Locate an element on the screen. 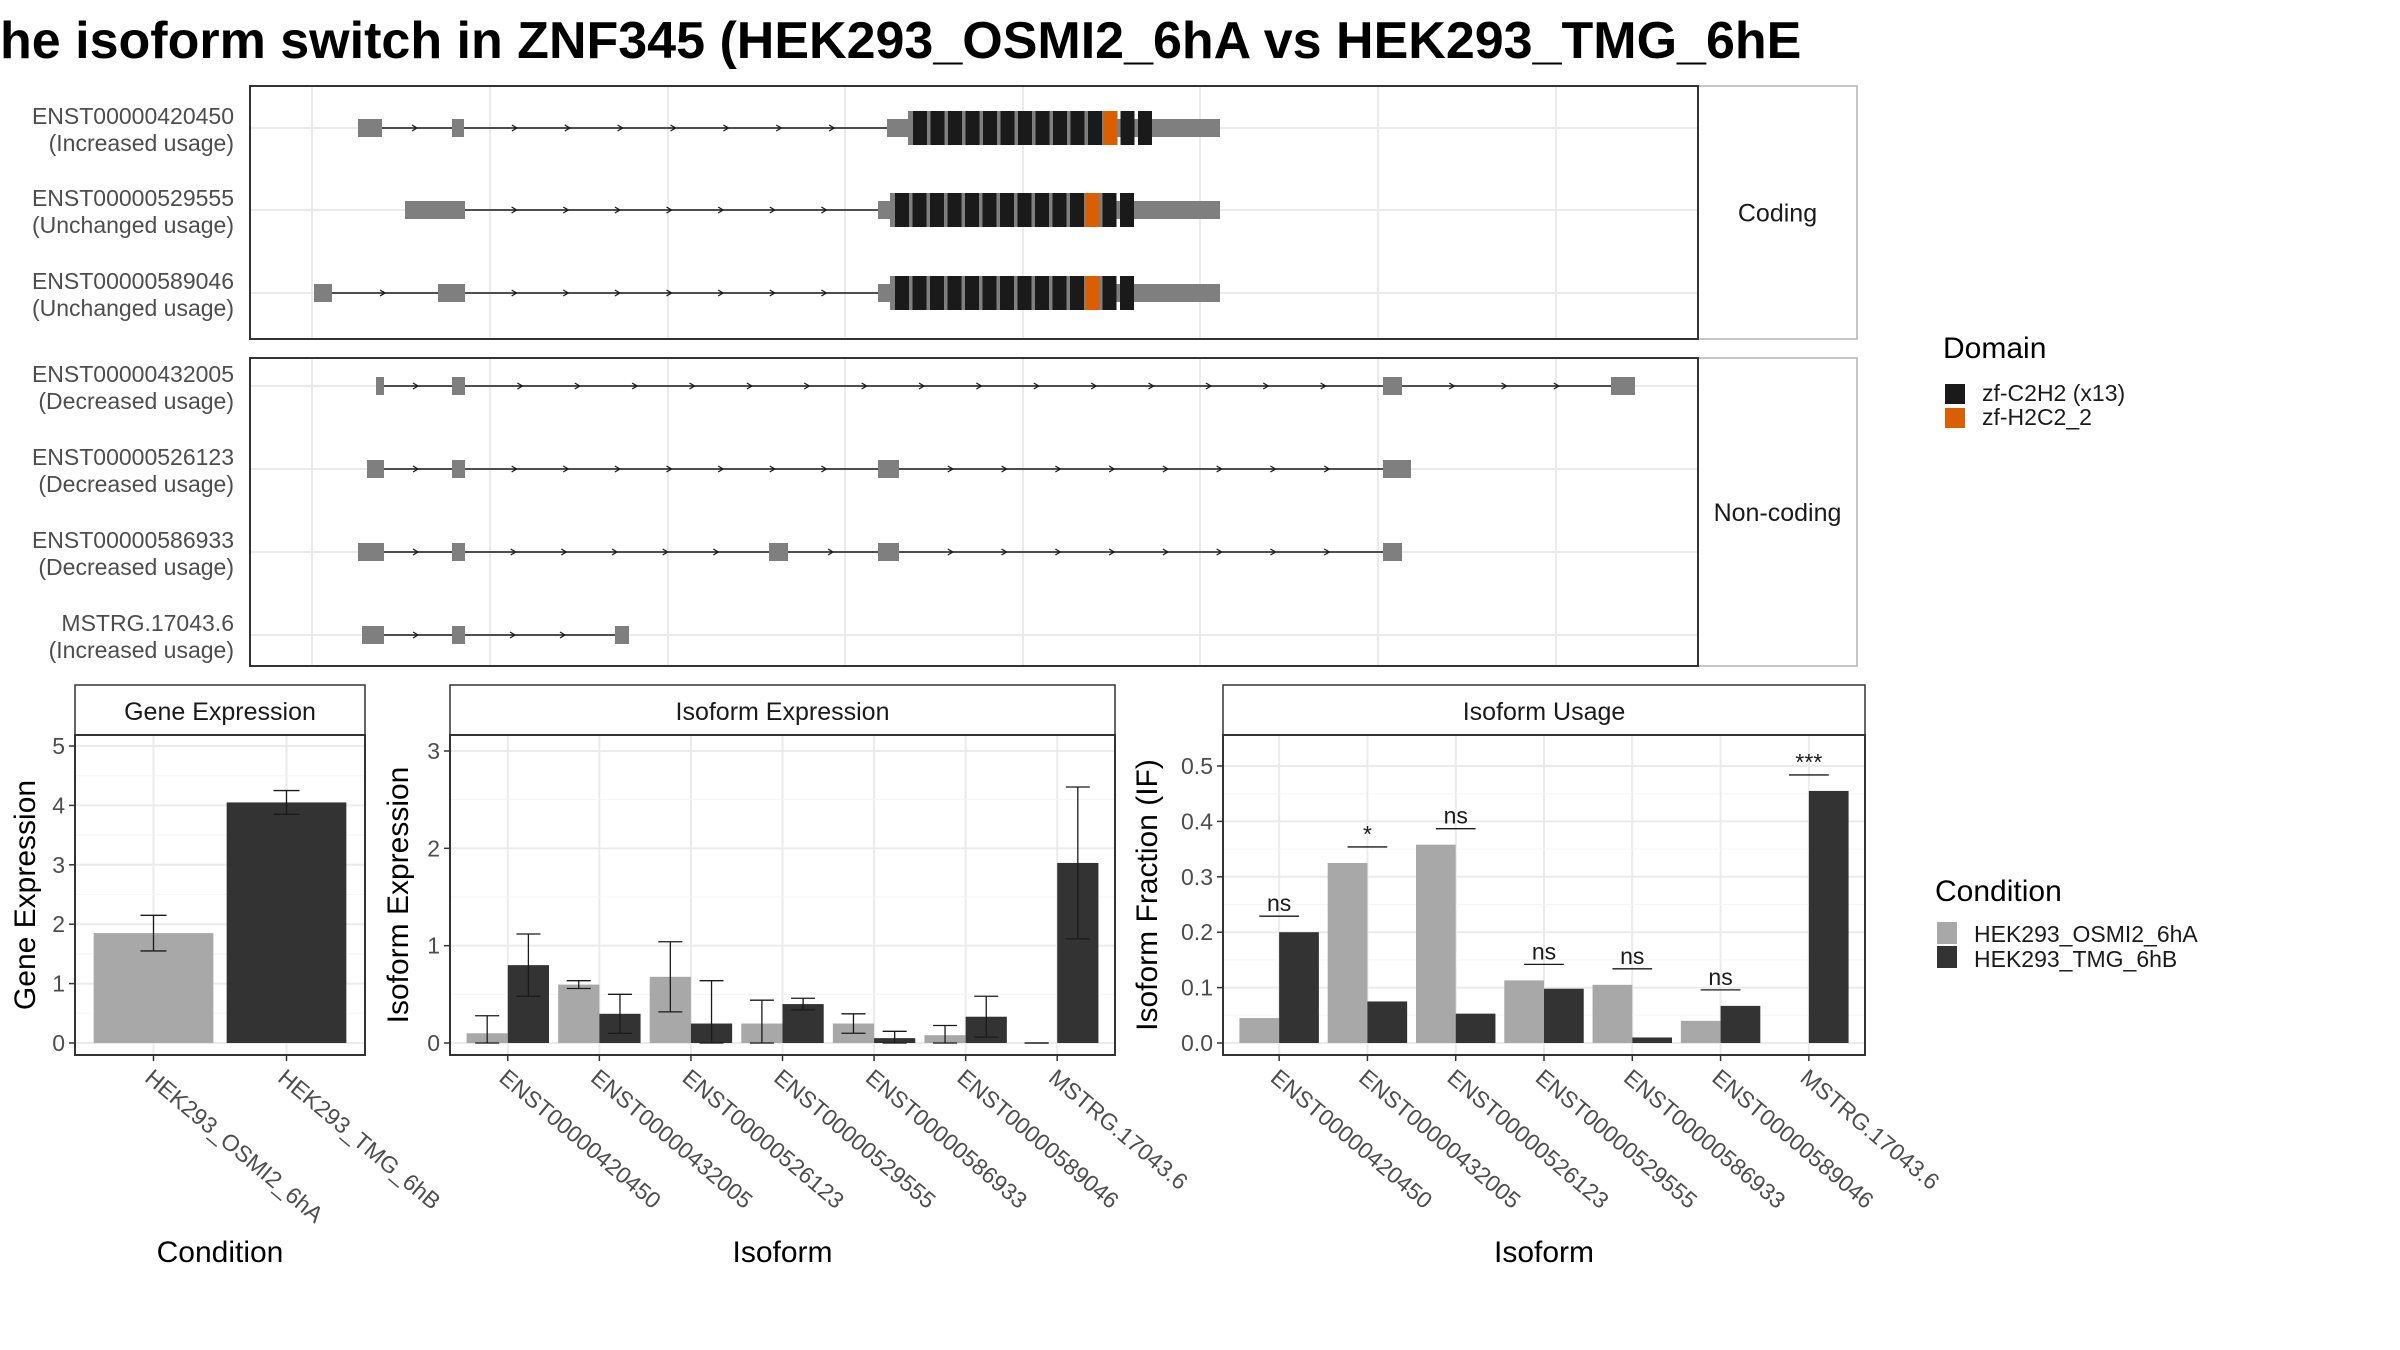 Image resolution: width=2400 pixels, height=1350 pixels. y-tick-label: 0.4 is located at coordinates (1197, 821).